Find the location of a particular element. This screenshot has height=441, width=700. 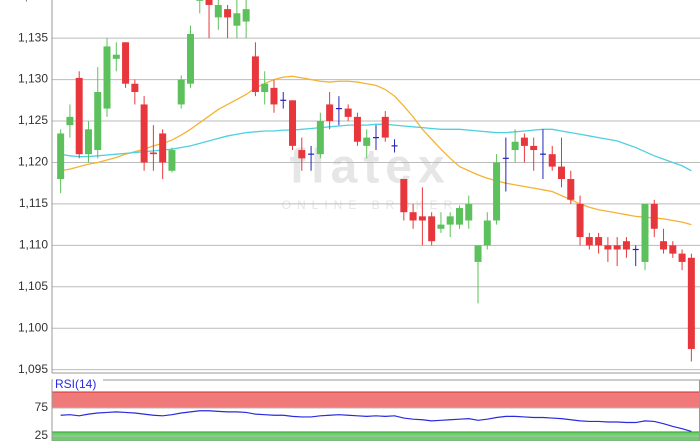

y-tick-label: 1,110 is located at coordinates (33, 245).